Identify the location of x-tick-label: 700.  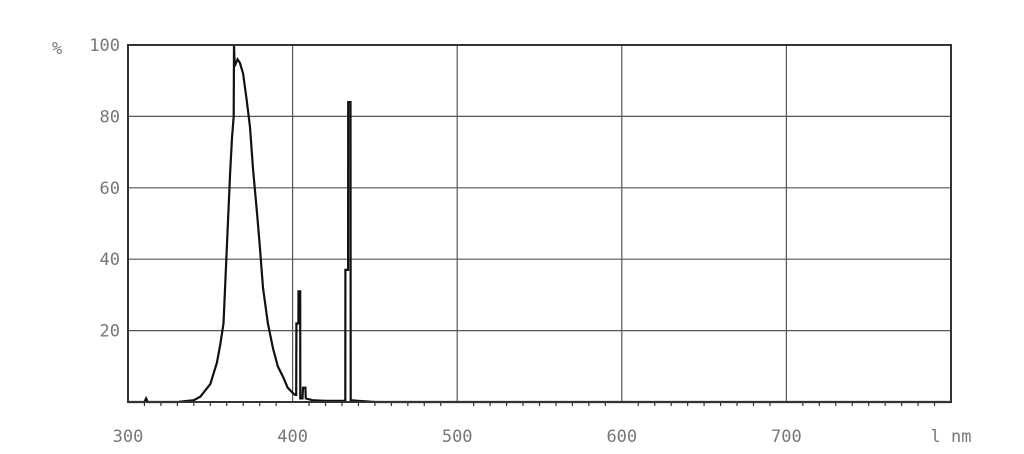
(786, 437).